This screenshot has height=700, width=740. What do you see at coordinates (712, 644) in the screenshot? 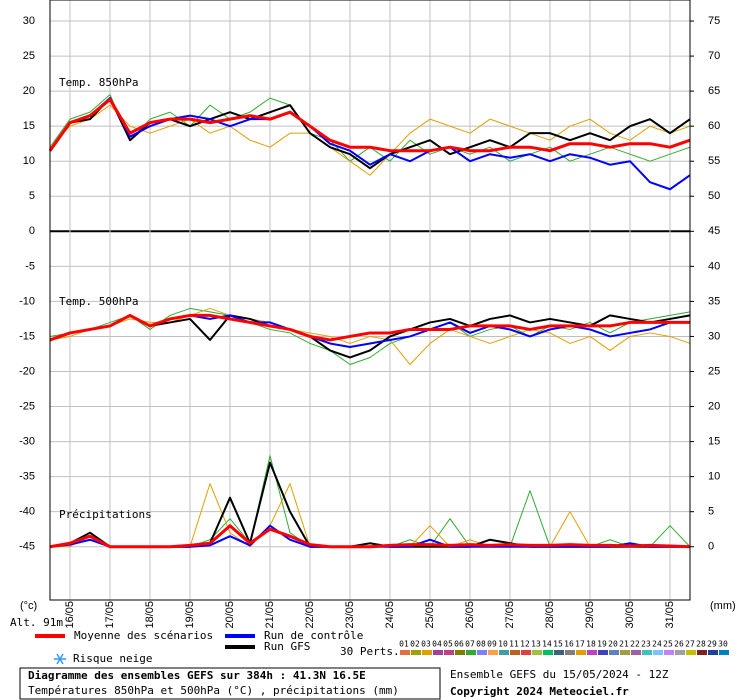
I see `perturbation-number: 29` at bounding box center [712, 644].